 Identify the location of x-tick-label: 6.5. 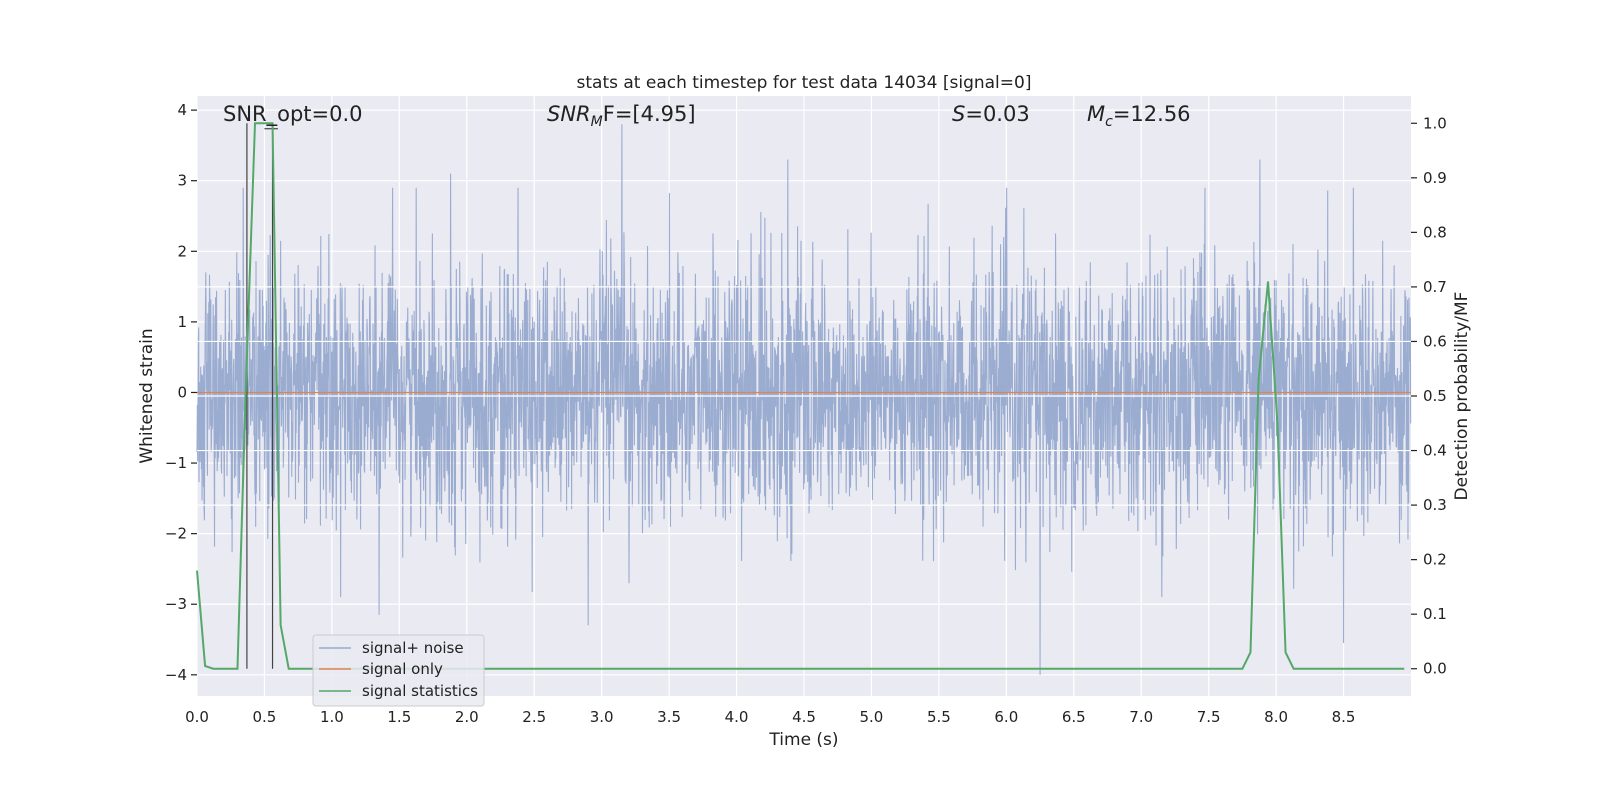
(1074, 717).